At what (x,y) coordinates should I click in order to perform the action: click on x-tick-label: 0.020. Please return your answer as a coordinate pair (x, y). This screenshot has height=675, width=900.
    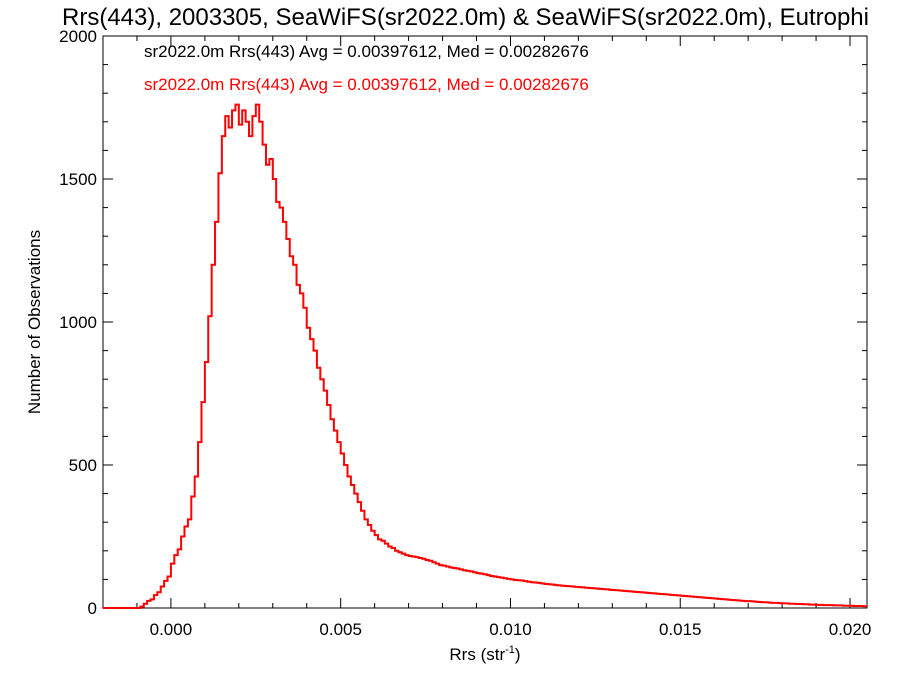
    Looking at the image, I should click on (850, 629).